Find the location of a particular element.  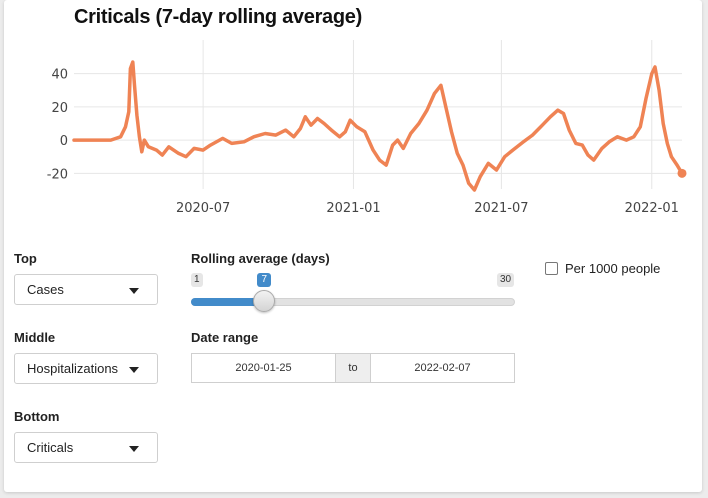

y-tick-label: 0 is located at coordinates (64, 141).